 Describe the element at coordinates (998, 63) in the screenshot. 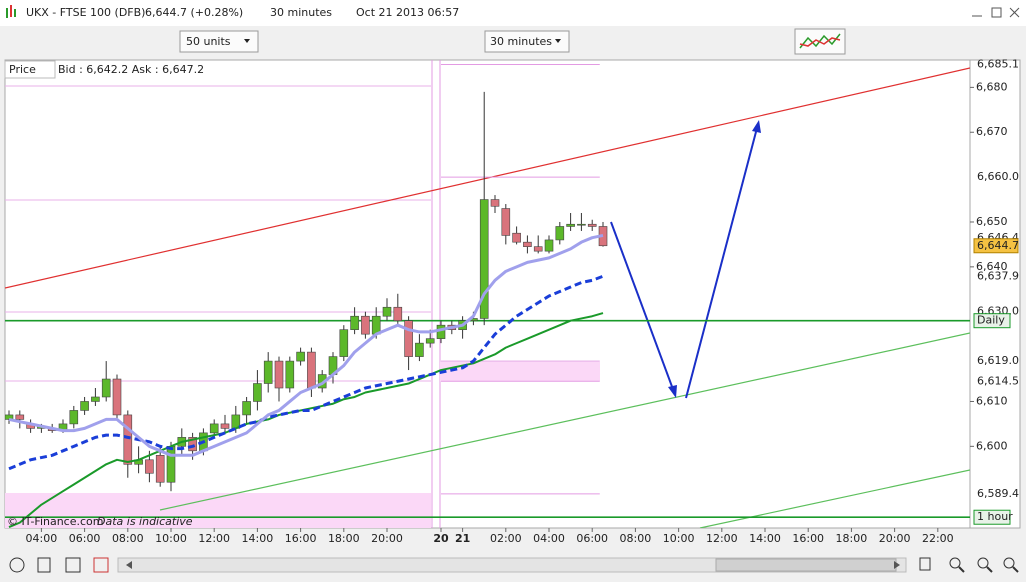

I see `level-label: 6,685.1` at that location.